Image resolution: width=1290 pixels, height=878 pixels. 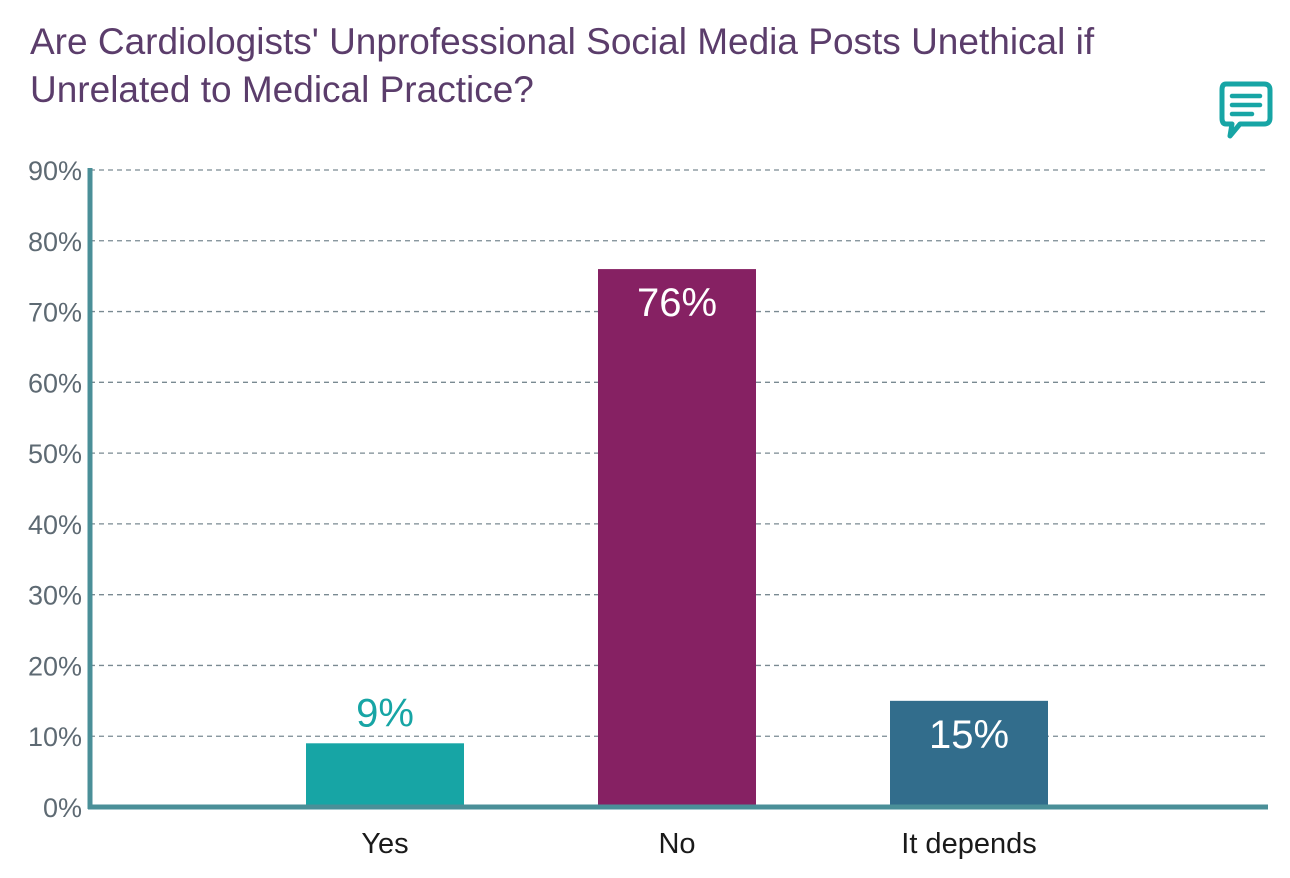 I want to click on x-category-label: No, so click(x=676, y=844).